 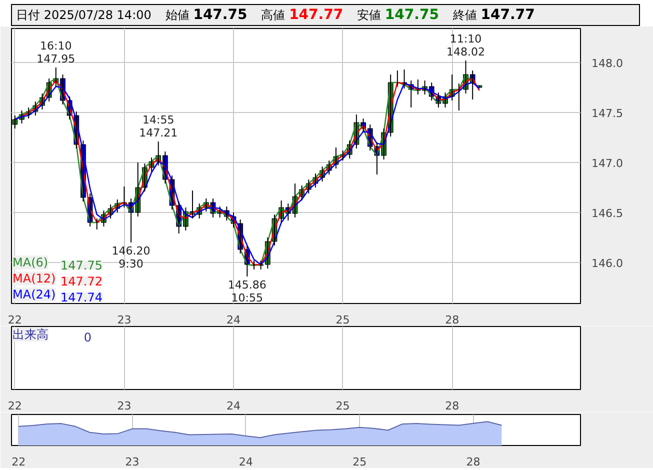 I want to click on annotation: 146.20 9:30, so click(x=131, y=257).